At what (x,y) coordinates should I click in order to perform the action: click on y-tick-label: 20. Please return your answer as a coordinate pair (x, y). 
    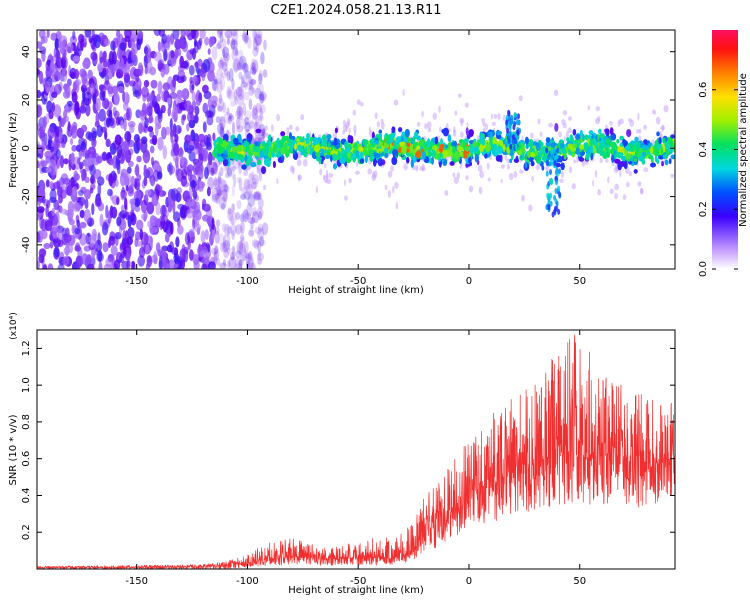
    Looking at the image, I should click on (26, 100).